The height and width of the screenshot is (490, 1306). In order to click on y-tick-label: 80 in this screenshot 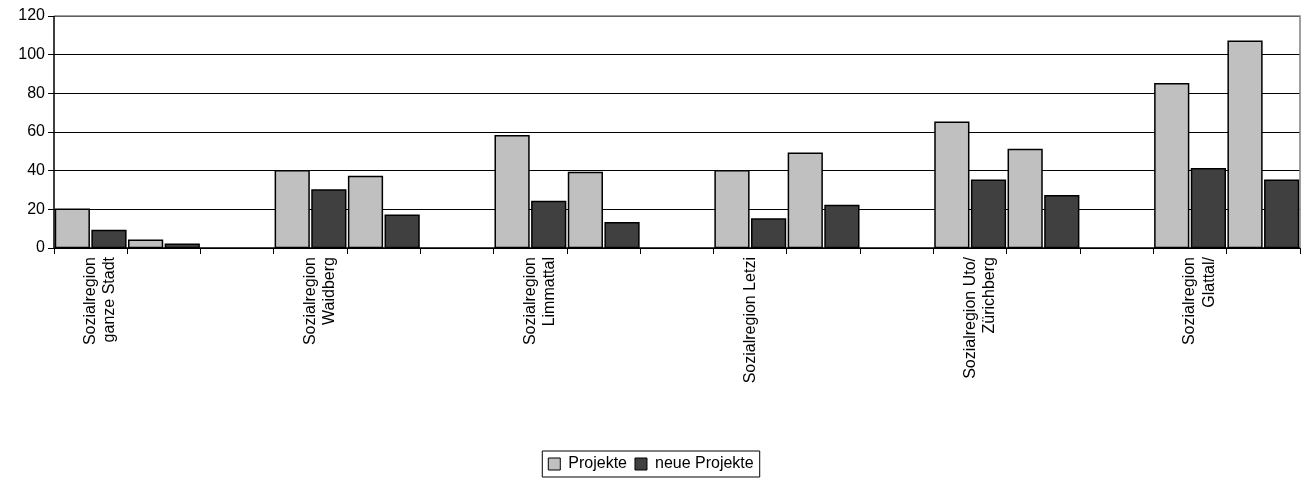, I will do `click(36, 92)`.